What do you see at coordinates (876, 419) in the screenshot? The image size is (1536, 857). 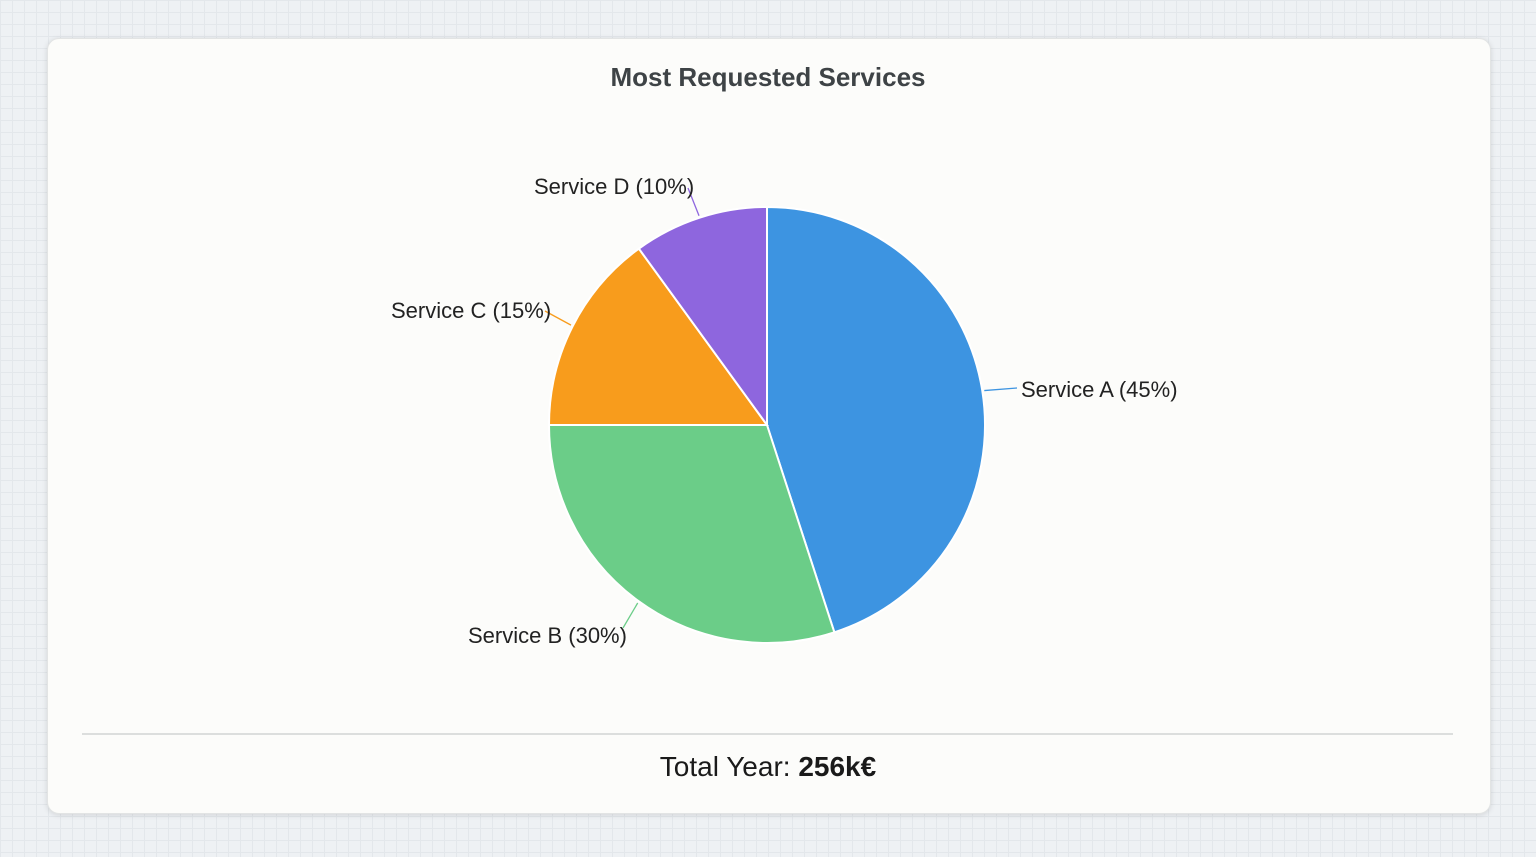 I see `pie-slice-service-a` at bounding box center [876, 419].